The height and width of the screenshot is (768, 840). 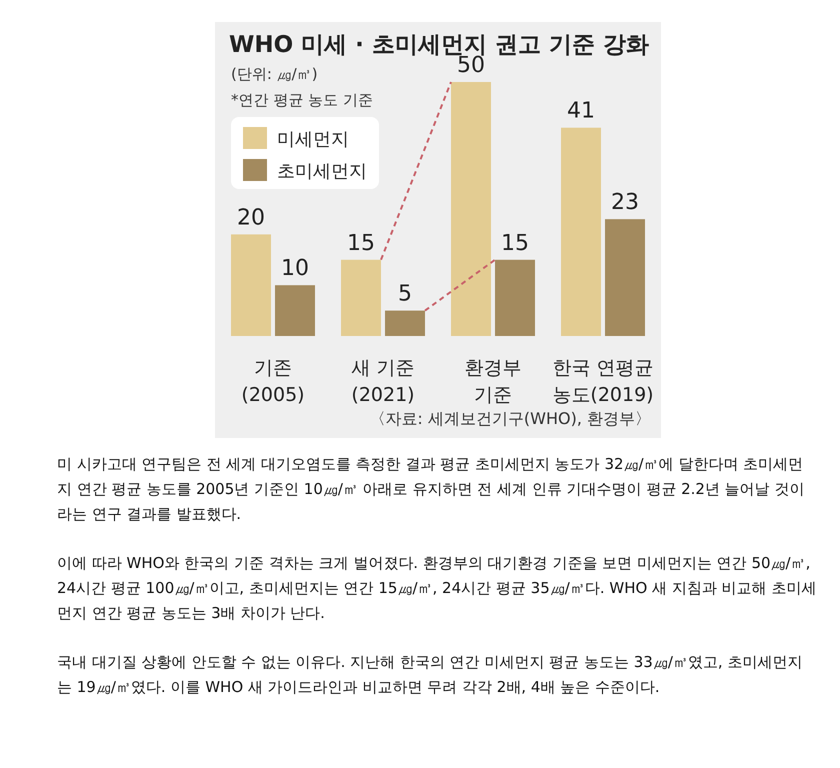 What do you see at coordinates (431, 489) in the screenshot?
I see `text: 미 시카고대 연구팀은 전 세계 대기오염도를 측정한 결과 평균 초미세먼지 농도가 32㎍/㎥에 달한다며 초미세먼지 연간 평균 농도를 2005년 기준인 10㎍/㎥ 아래로 유지하면 전 세계 인류 기대수명이 평균 2.2년 늘어날 것이라는 연구 결과를 발표했다.` at bounding box center [431, 489].